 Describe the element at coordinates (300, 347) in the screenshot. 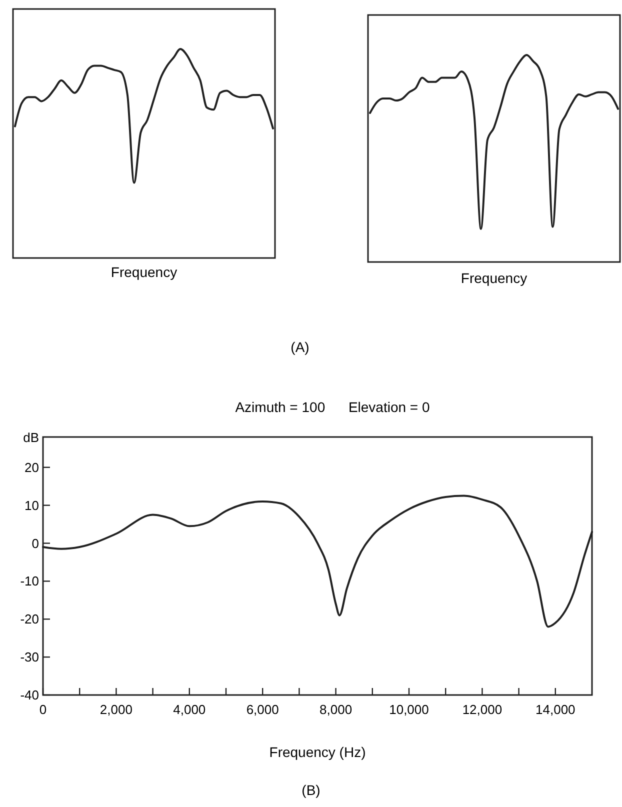

I see `text: (A)` at that location.